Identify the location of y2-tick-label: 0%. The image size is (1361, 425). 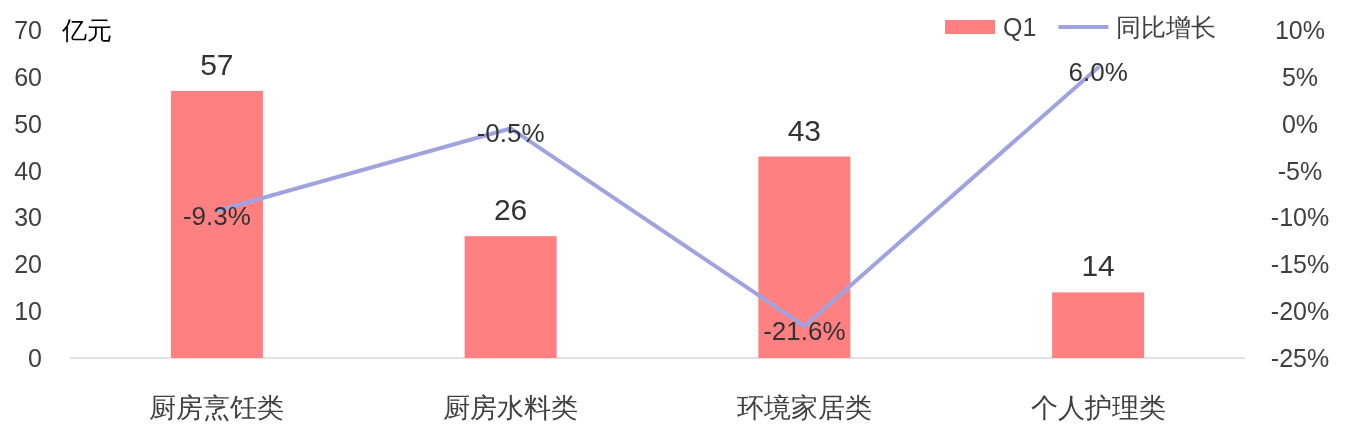
(1300, 123).